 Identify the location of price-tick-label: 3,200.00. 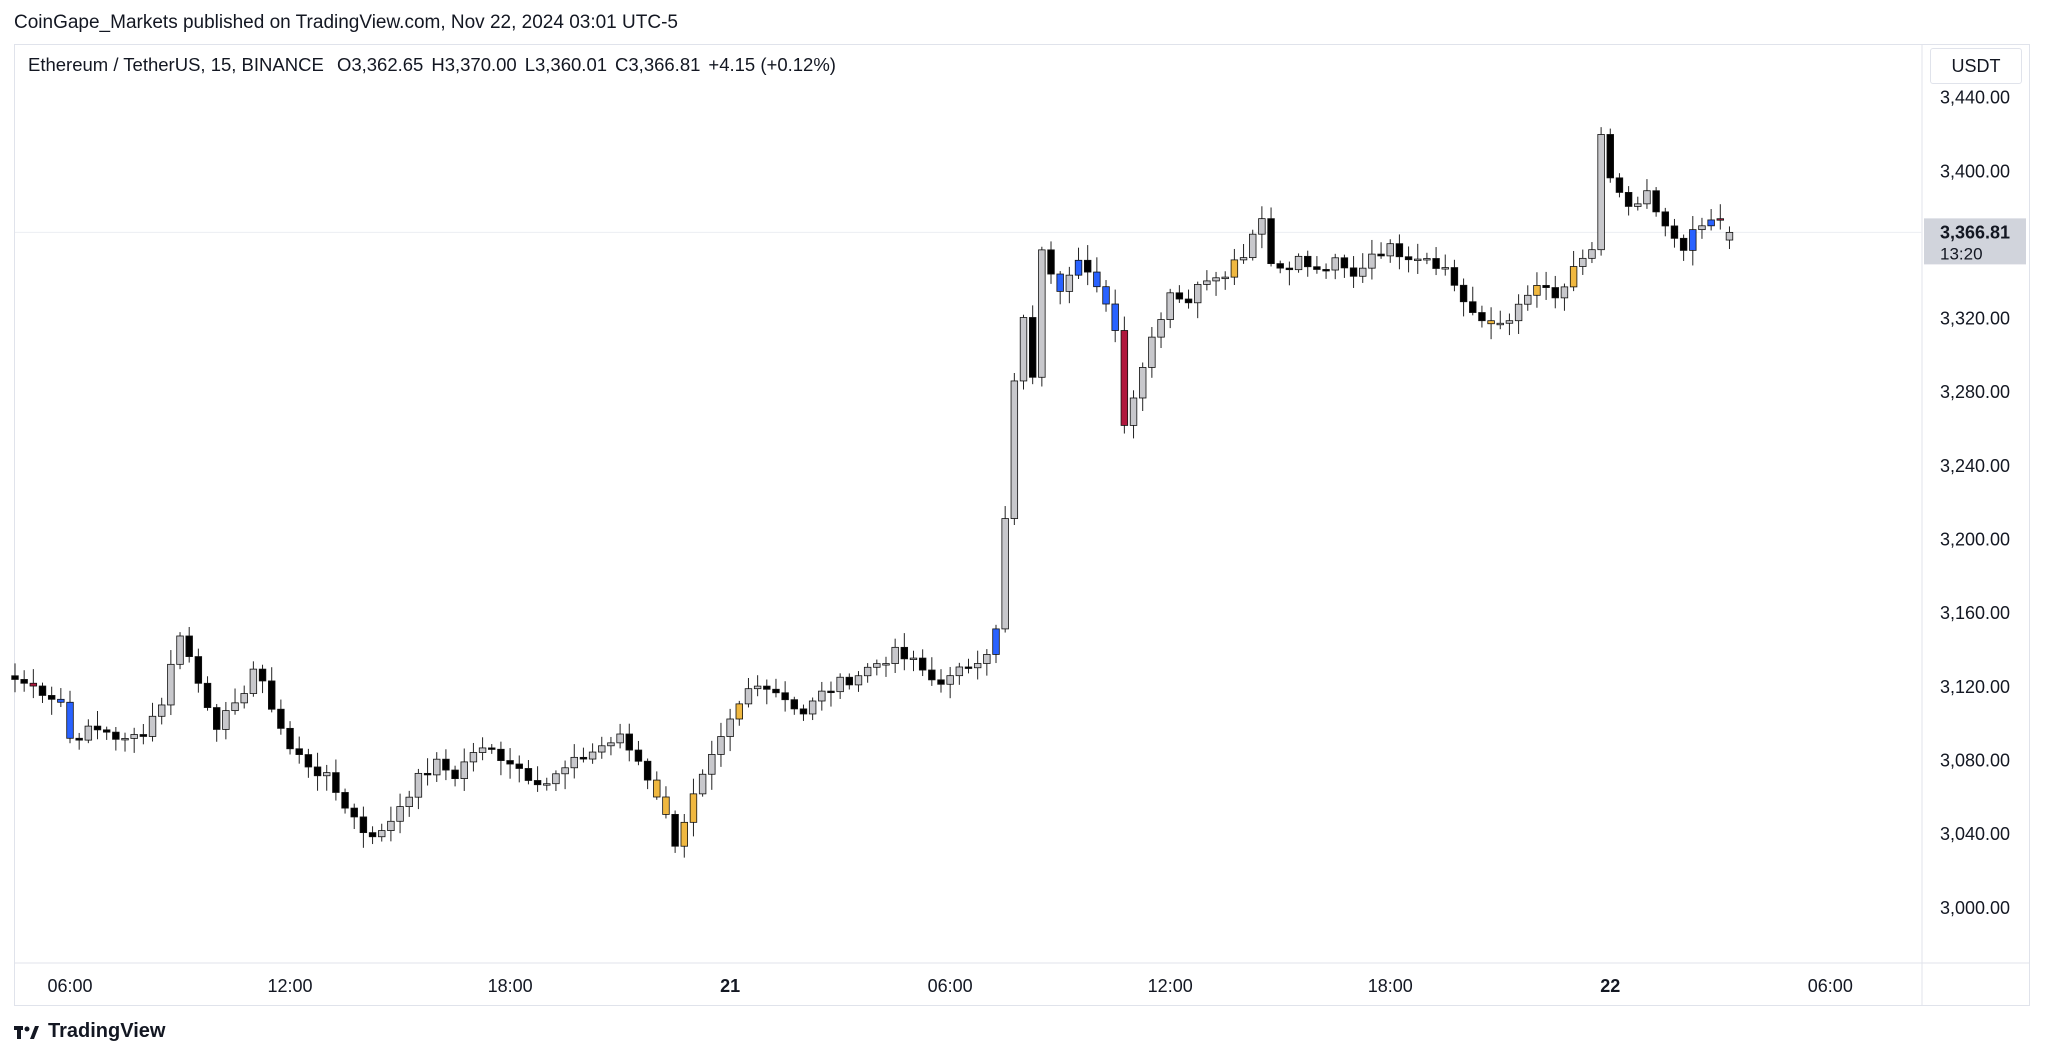
(1975, 540).